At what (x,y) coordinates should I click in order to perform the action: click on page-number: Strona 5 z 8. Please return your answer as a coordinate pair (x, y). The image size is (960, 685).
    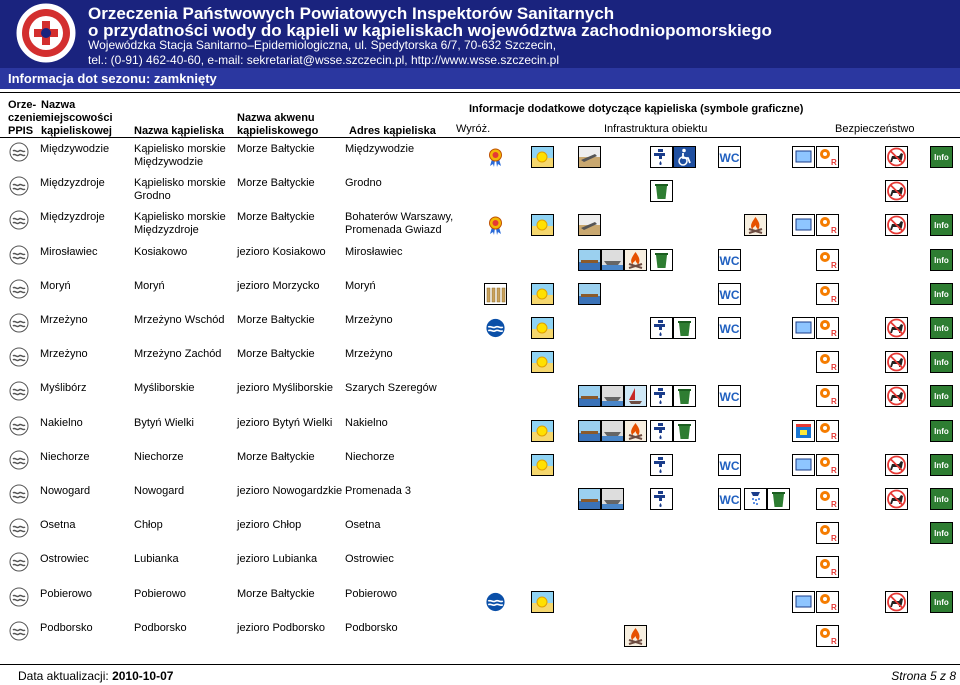
    Looking at the image, I should click on (923, 676).